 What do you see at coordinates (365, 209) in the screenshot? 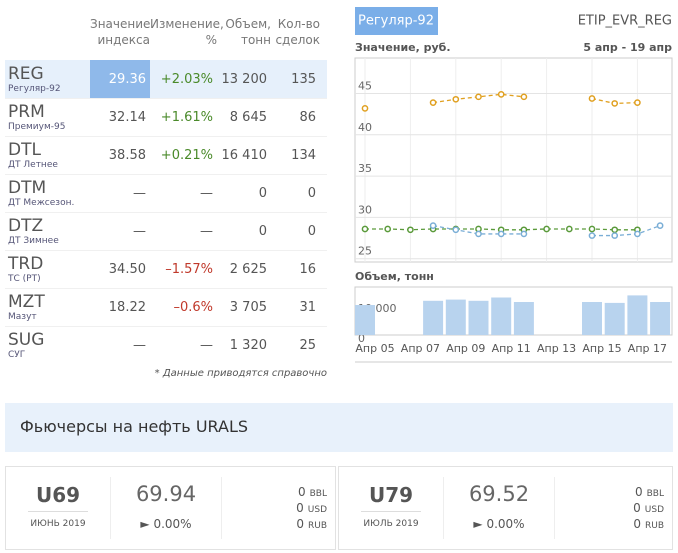
I see `y-tick-label: 30` at bounding box center [365, 209].